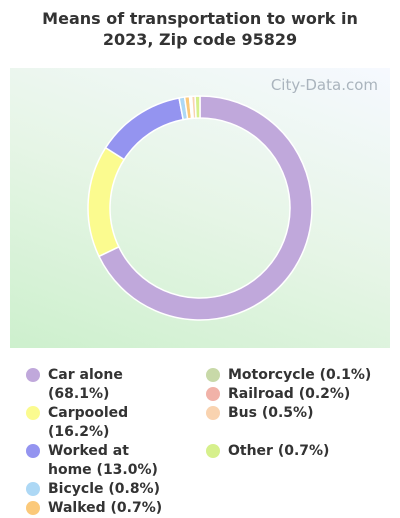 This screenshot has width=400, height=518. Describe the element at coordinates (289, 394) in the screenshot. I see `legend-label: Railroad (0.2%)` at that location.